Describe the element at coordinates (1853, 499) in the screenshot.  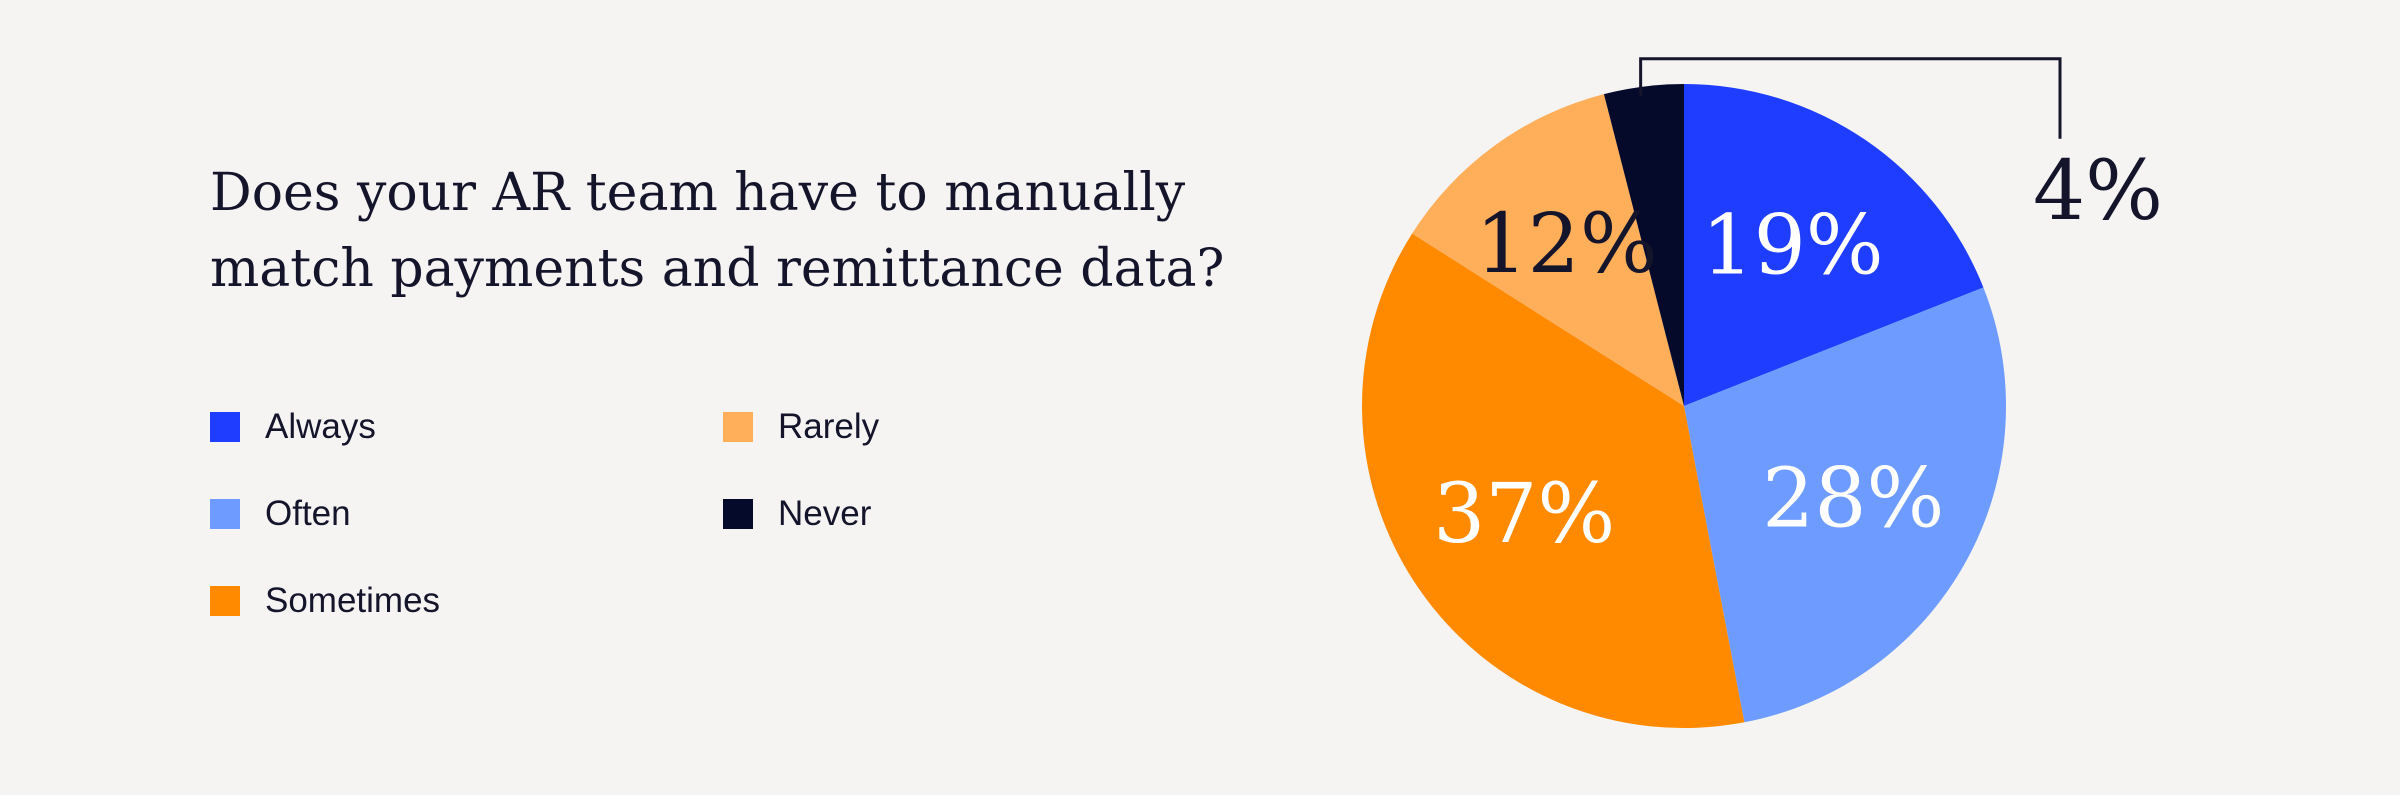
I see `slice-label-often: 28%` at that location.